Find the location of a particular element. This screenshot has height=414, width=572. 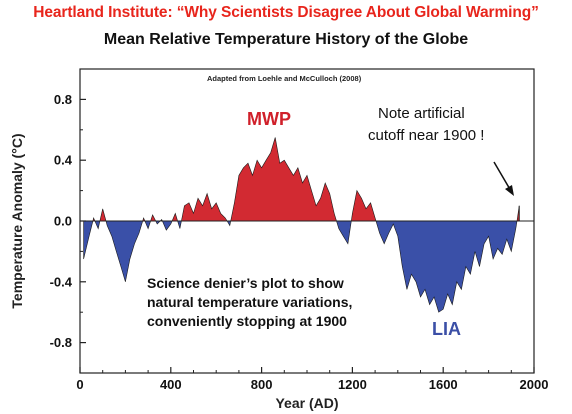

x-tick-label-1: 400 is located at coordinates (171, 384).